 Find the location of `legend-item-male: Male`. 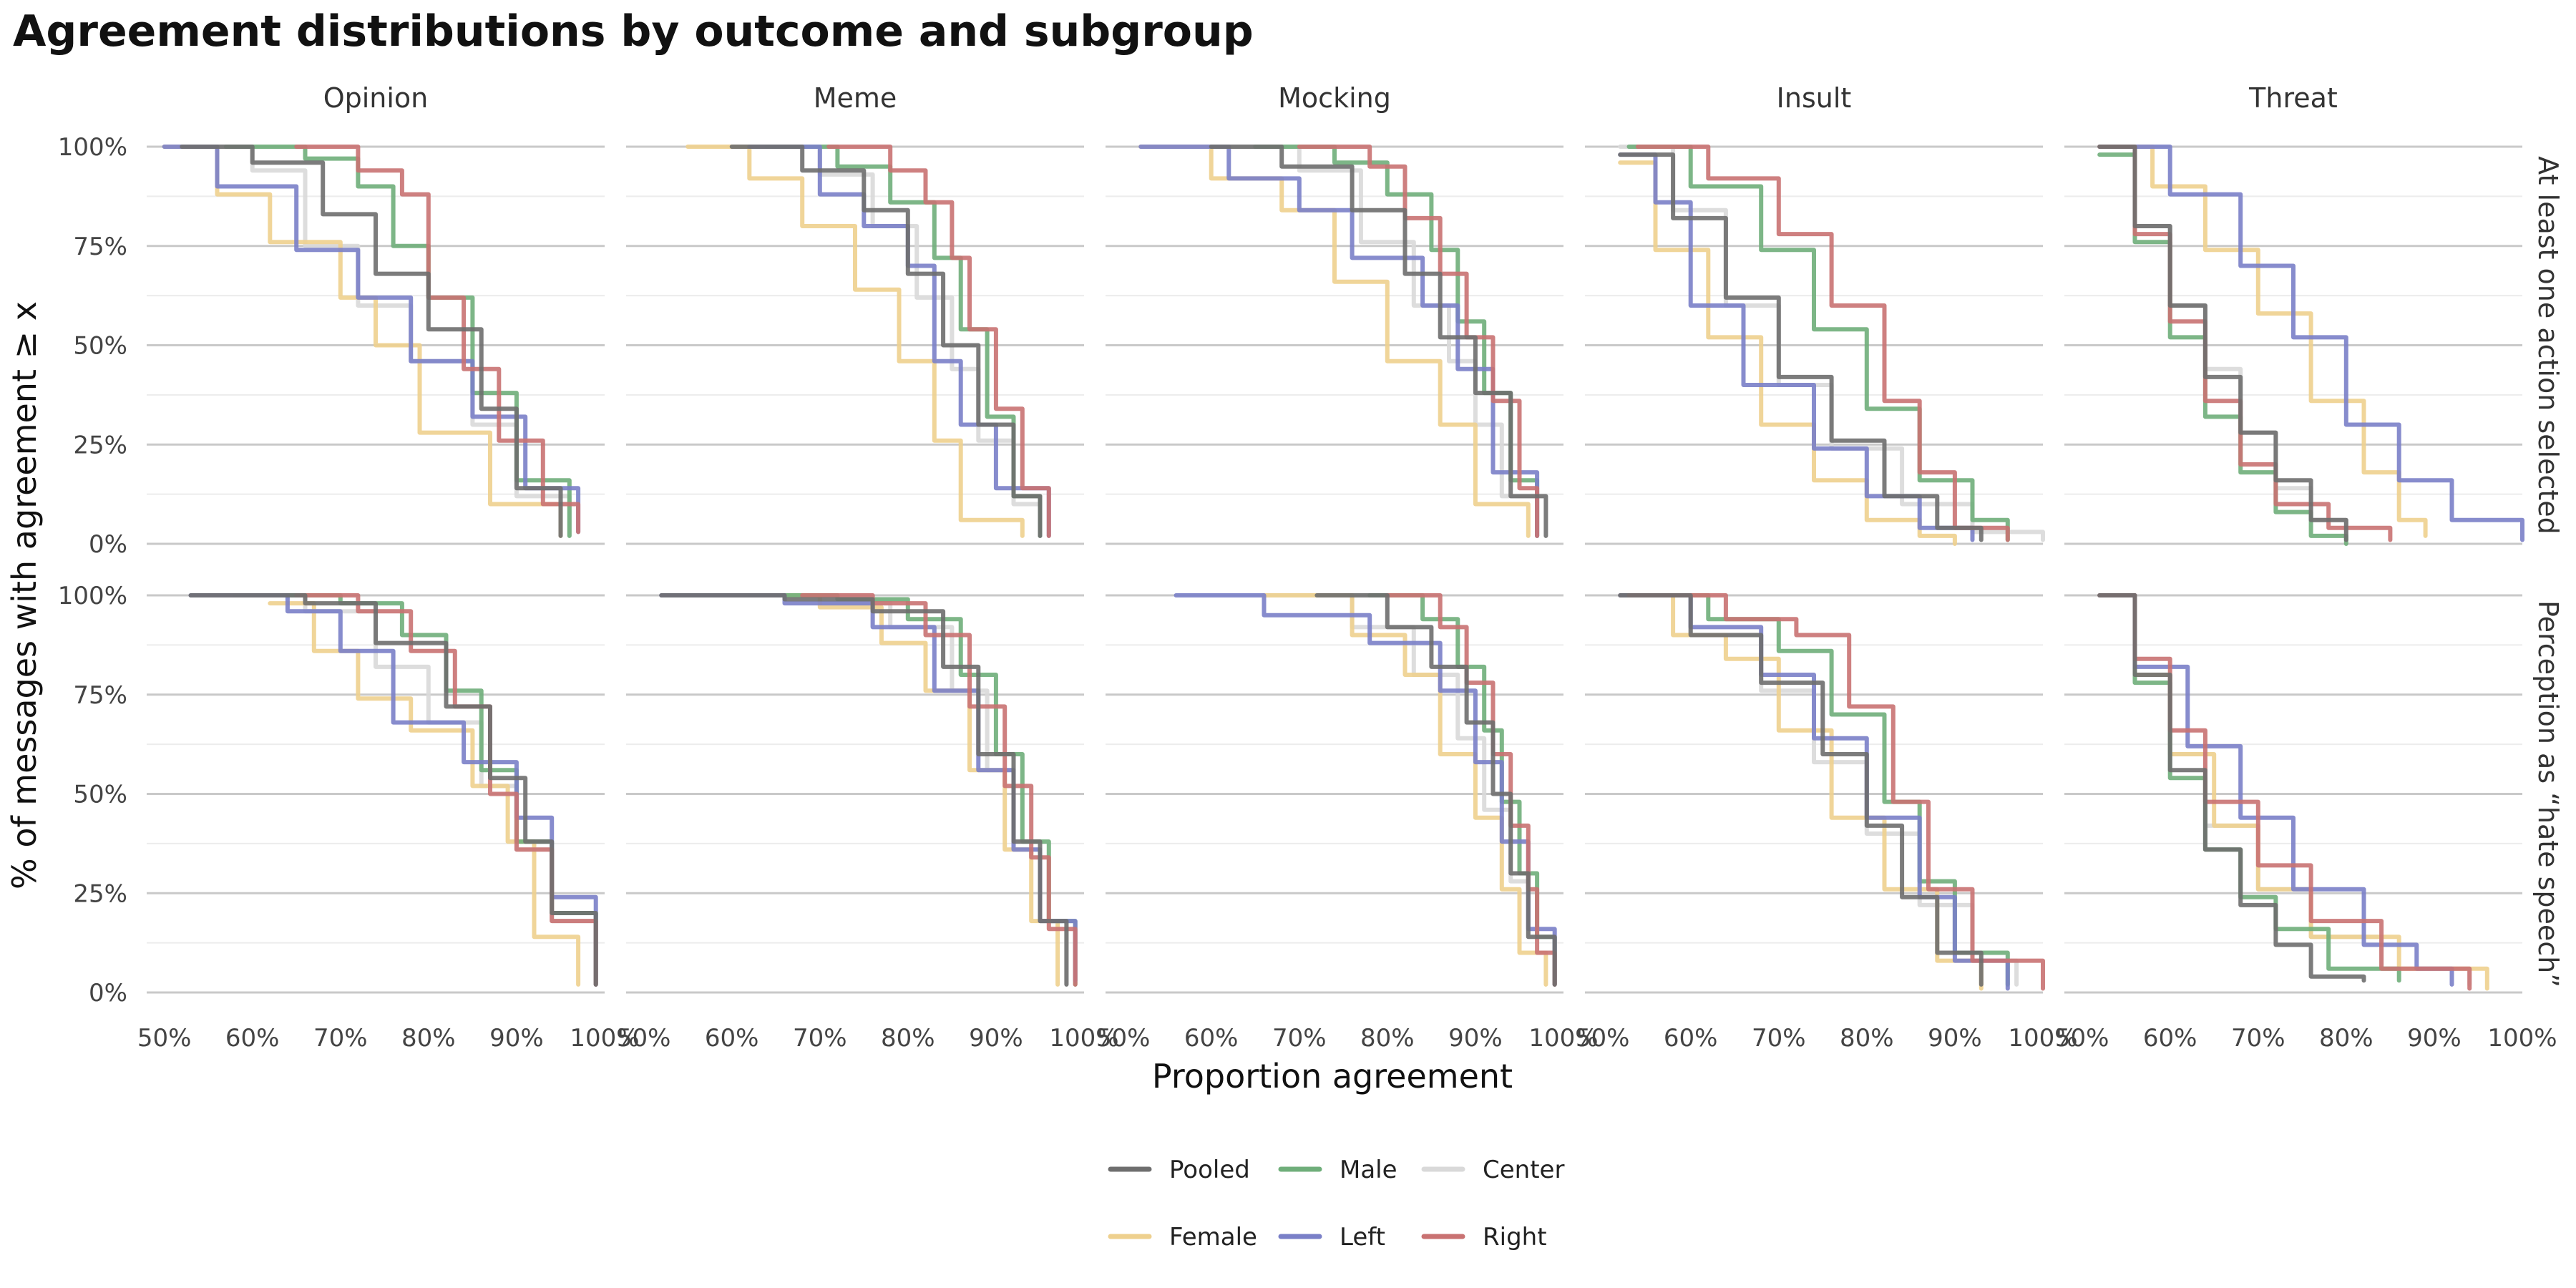

legend-item-male: Male is located at coordinates (1337, 1170).